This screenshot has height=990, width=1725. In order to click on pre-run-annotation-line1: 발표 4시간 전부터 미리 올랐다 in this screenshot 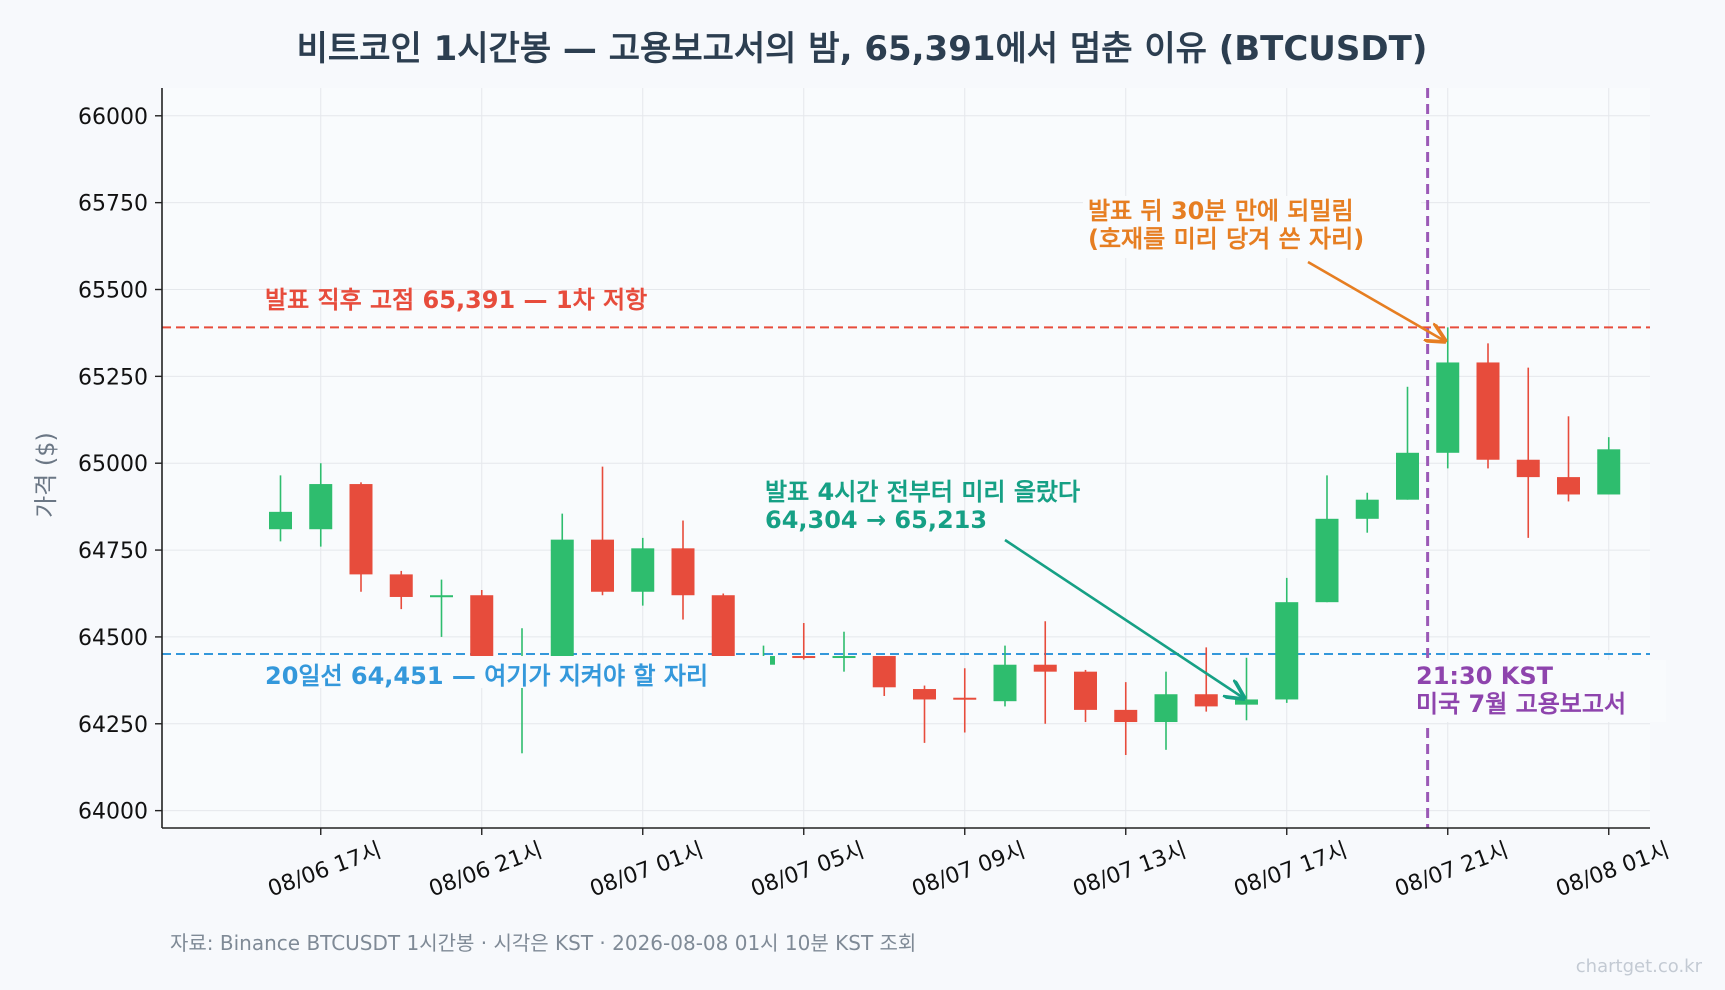, I will do `click(922, 492)`.